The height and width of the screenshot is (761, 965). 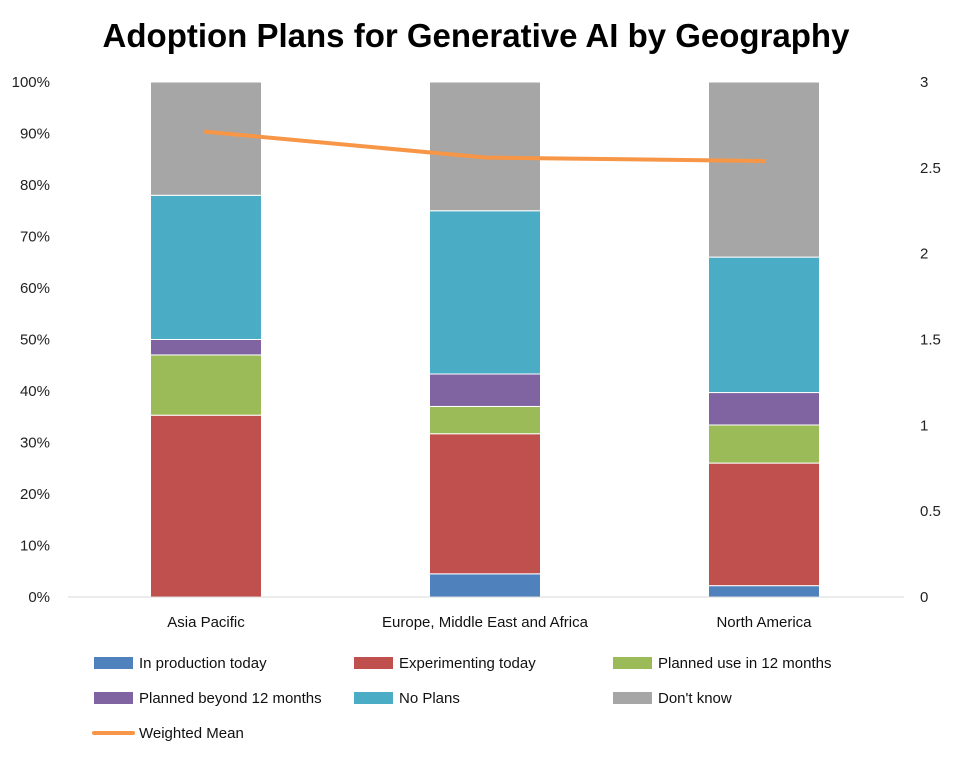 I want to click on right-tick-label: 1, so click(x=924, y=425).